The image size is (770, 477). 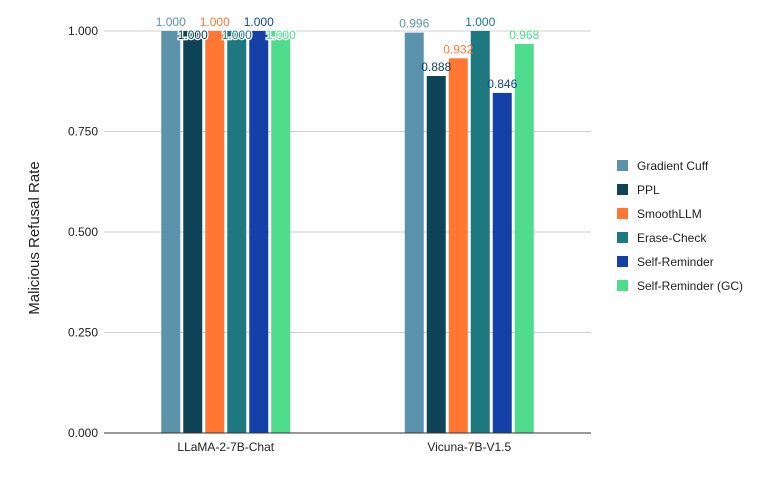 What do you see at coordinates (34, 237) in the screenshot?
I see `y-axis-label: Malicious Refusal Rate` at bounding box center [34, 237].